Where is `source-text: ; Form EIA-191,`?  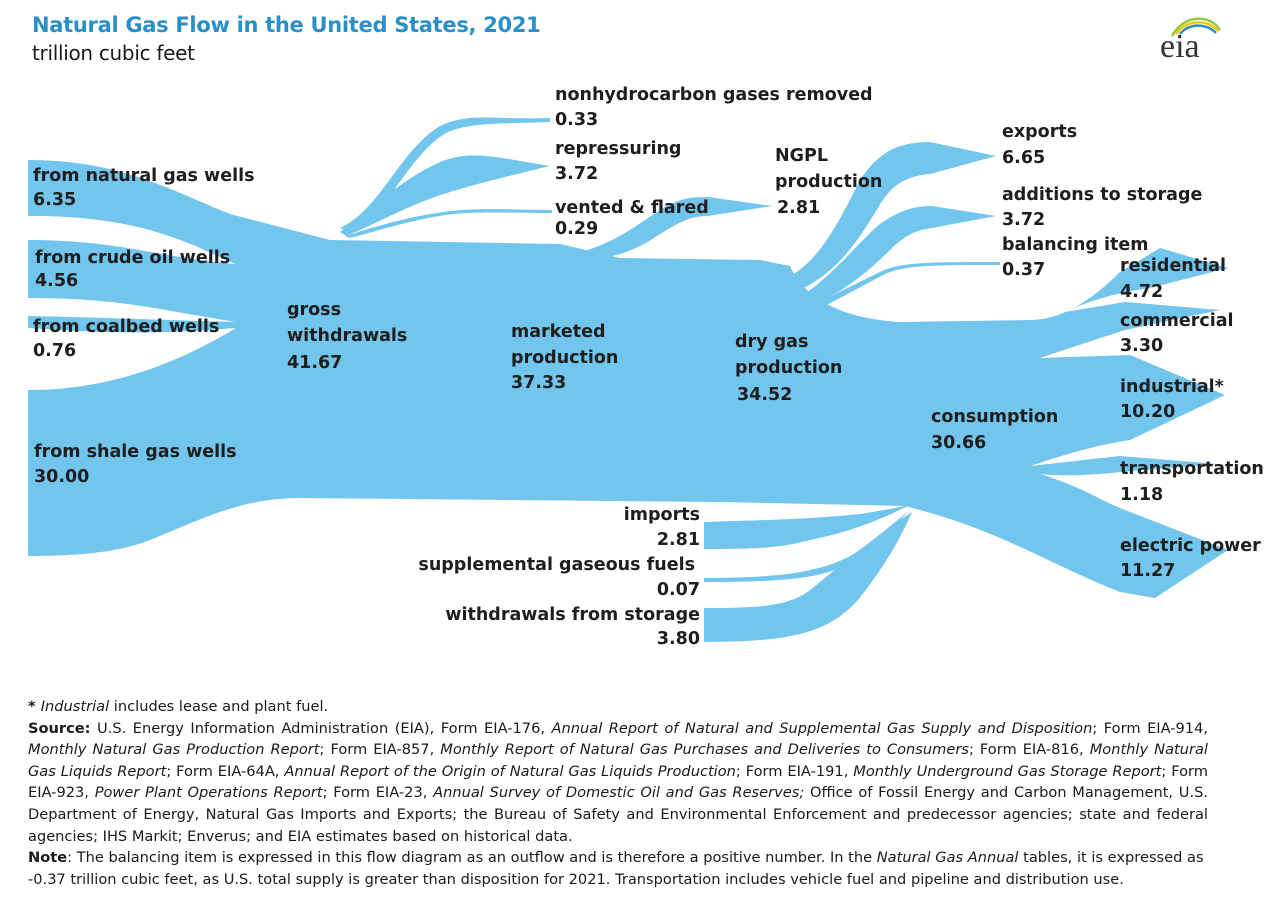 source-text: ; Form EIA-191, is located at coordinates (794, 771).